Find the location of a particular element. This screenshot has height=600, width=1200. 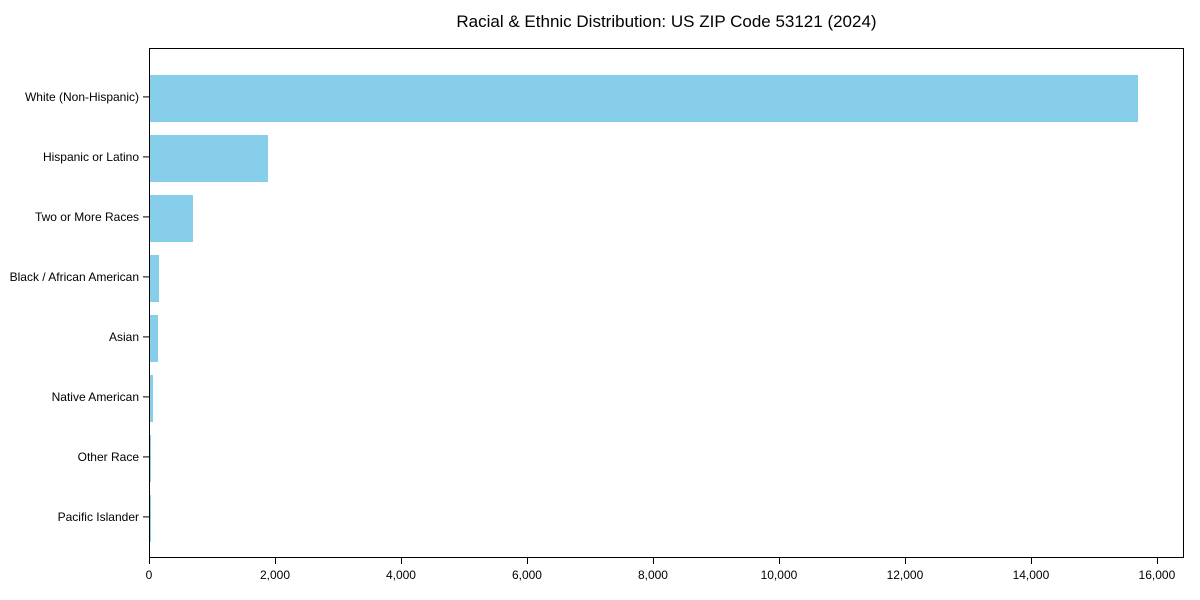

x-tick-label: 14,000 is located at coordinates (1031, 575).